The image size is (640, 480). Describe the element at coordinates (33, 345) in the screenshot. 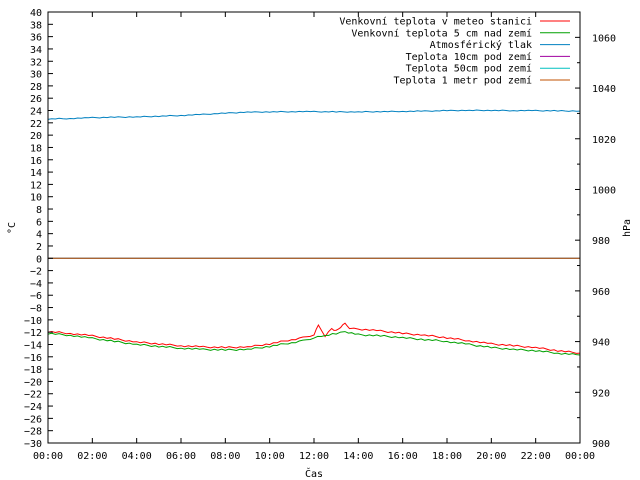

I see `y-tick-label-left: −14` at that location.